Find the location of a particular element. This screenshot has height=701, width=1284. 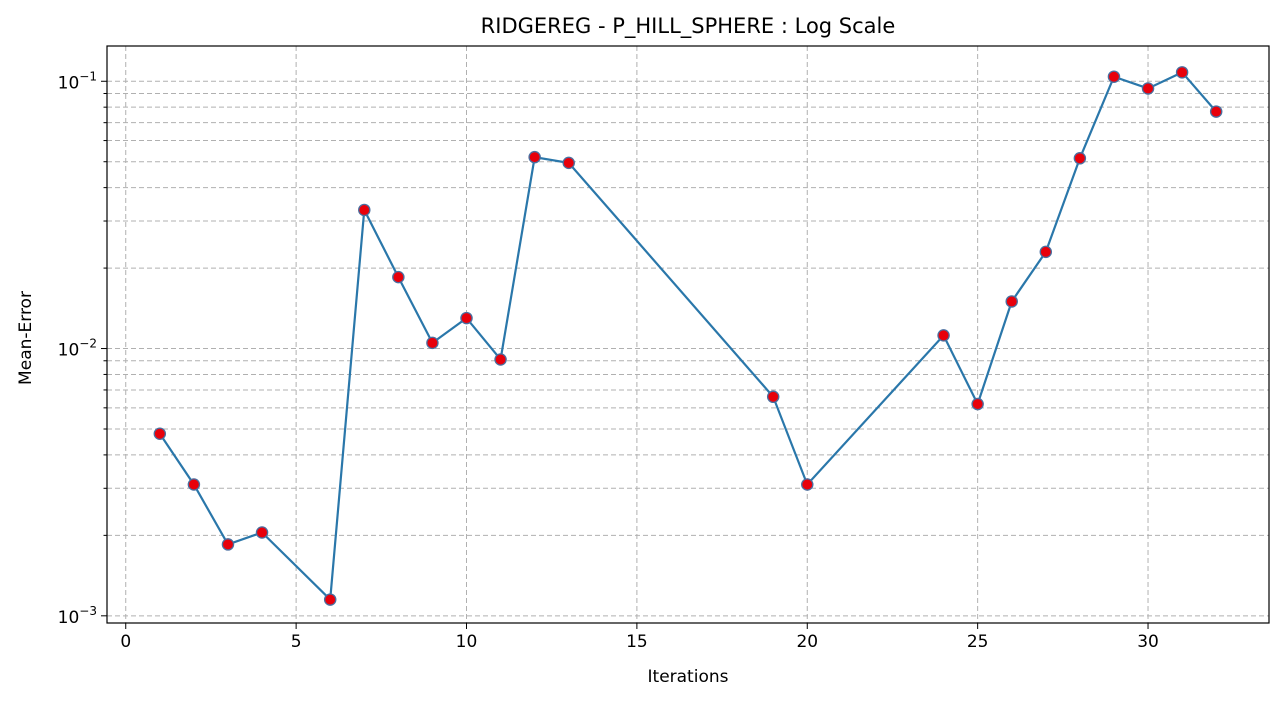

x-tick-label: 20 is located at coordinates (807, 642).